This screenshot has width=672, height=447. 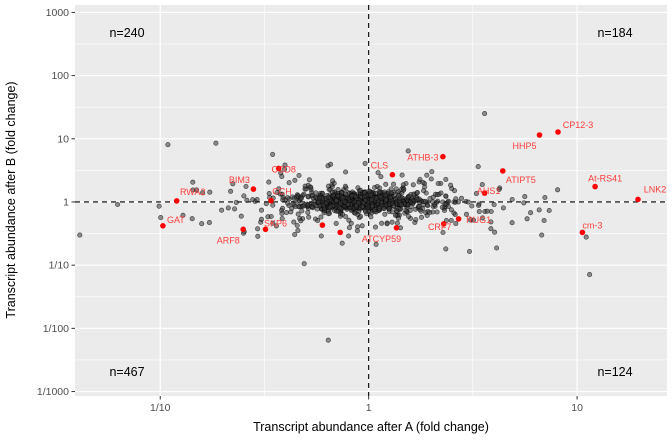 I want to click on gene-label: SKP6, so click(x=275, y=223).